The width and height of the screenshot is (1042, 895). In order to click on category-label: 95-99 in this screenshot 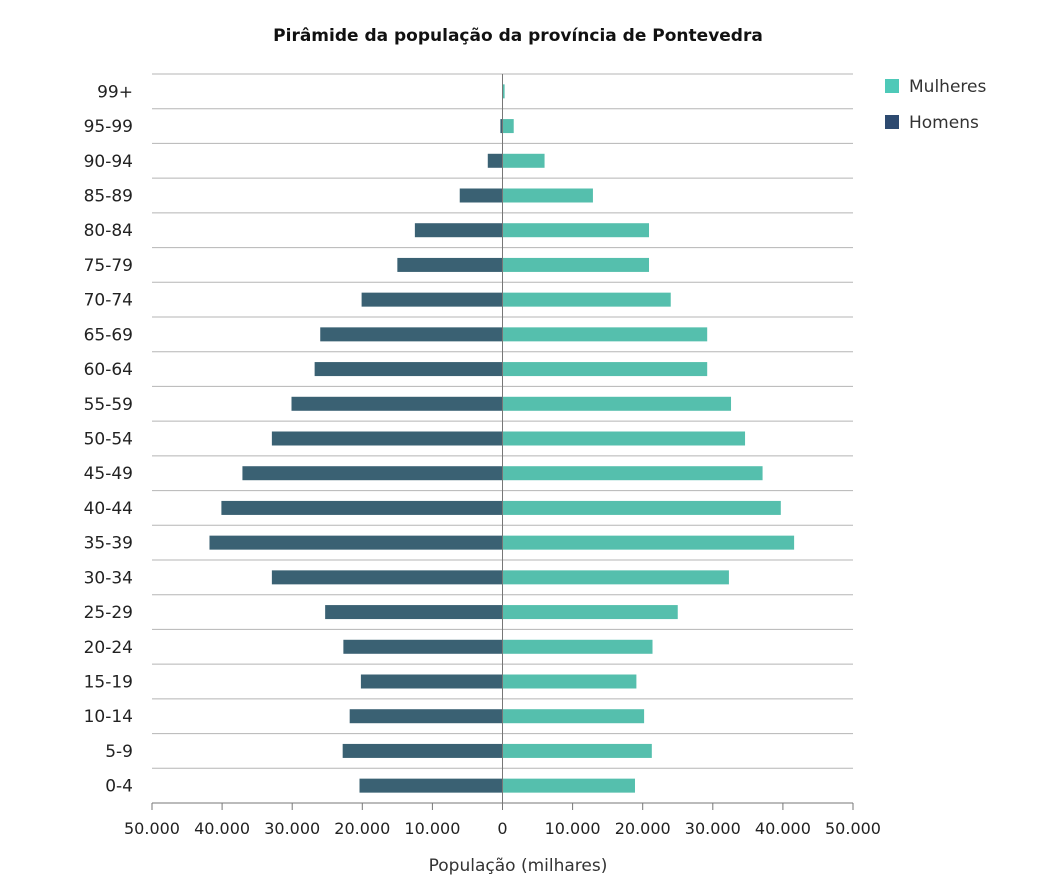, I will do `click(108, 127)`.